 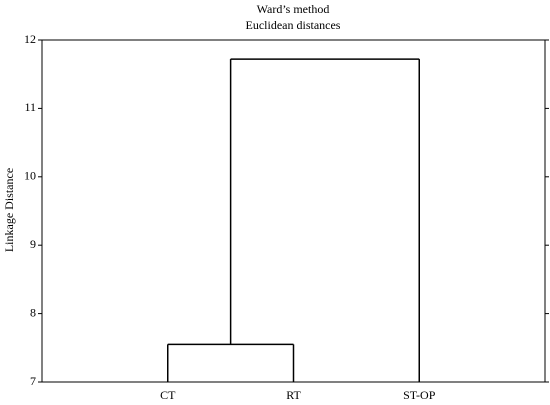 I want to click on x-tick-label: RT, so click(x=293, y=395).